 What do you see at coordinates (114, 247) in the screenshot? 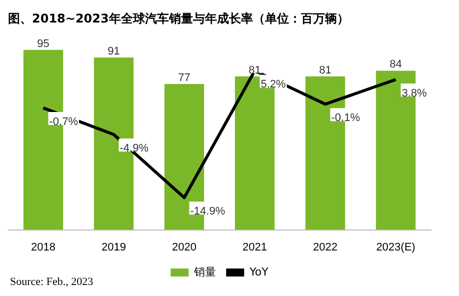
I see `x-tick-label: 2019` at bounding box center [114, 247].